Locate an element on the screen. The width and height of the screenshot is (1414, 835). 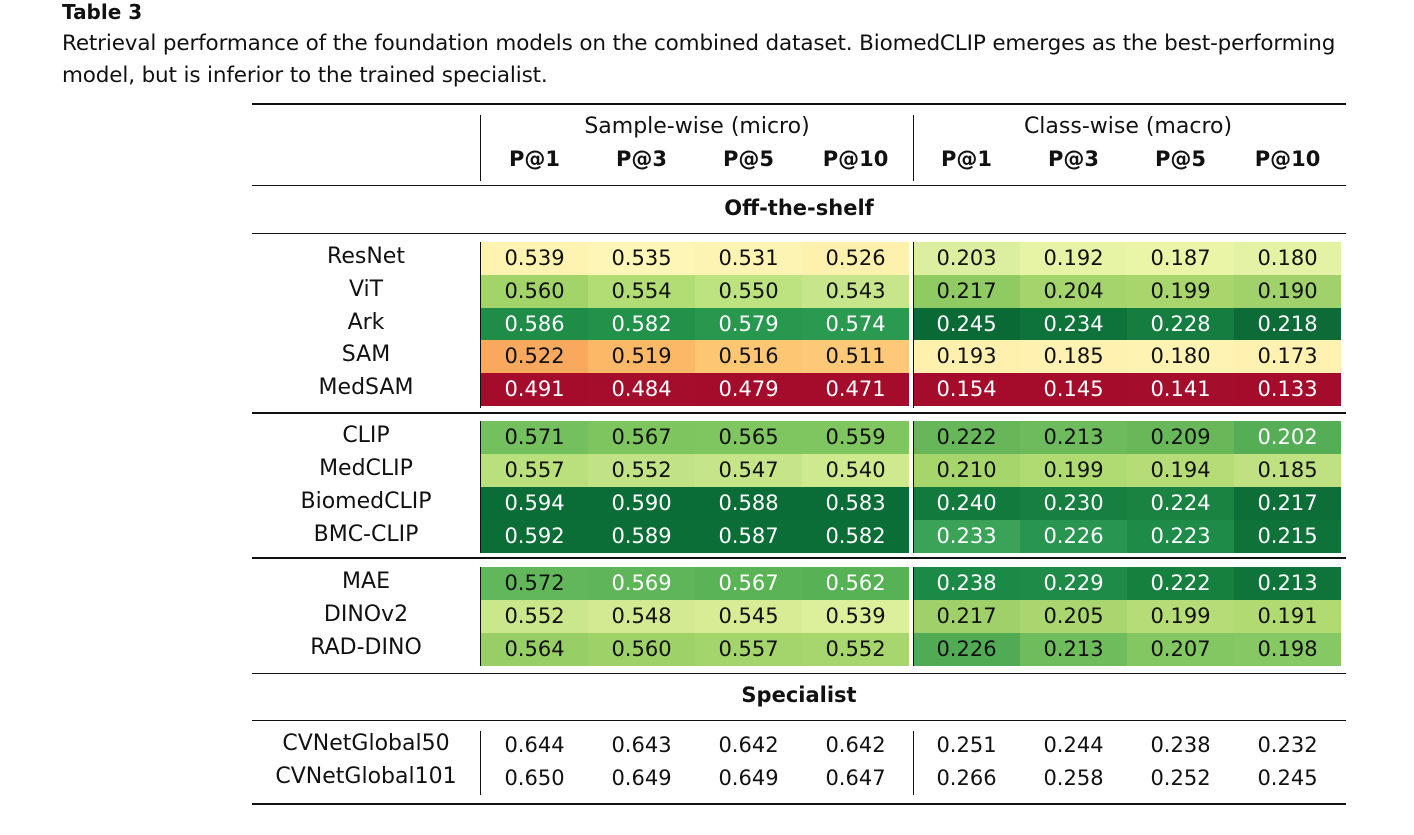
row-label: RAD-DINO is located at coordinates (366, 647).